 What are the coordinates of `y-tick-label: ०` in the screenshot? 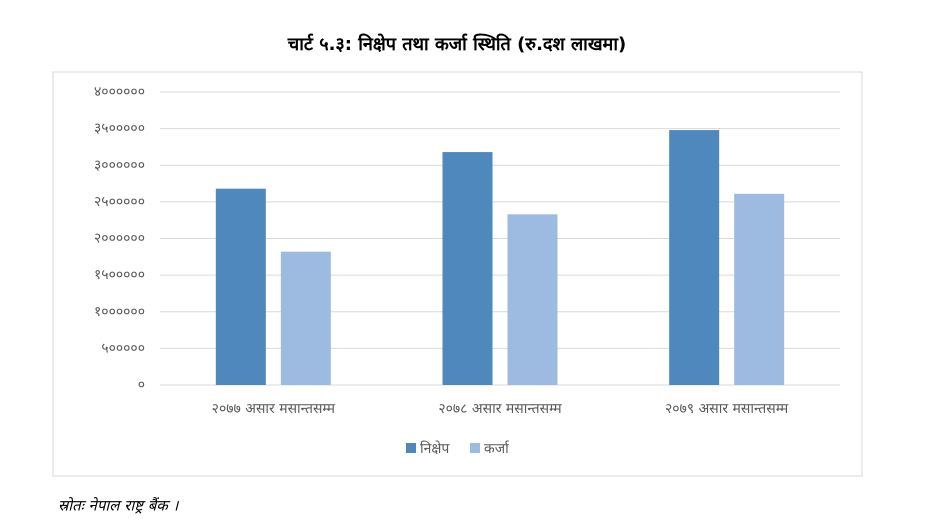 It's located at (141, 385).